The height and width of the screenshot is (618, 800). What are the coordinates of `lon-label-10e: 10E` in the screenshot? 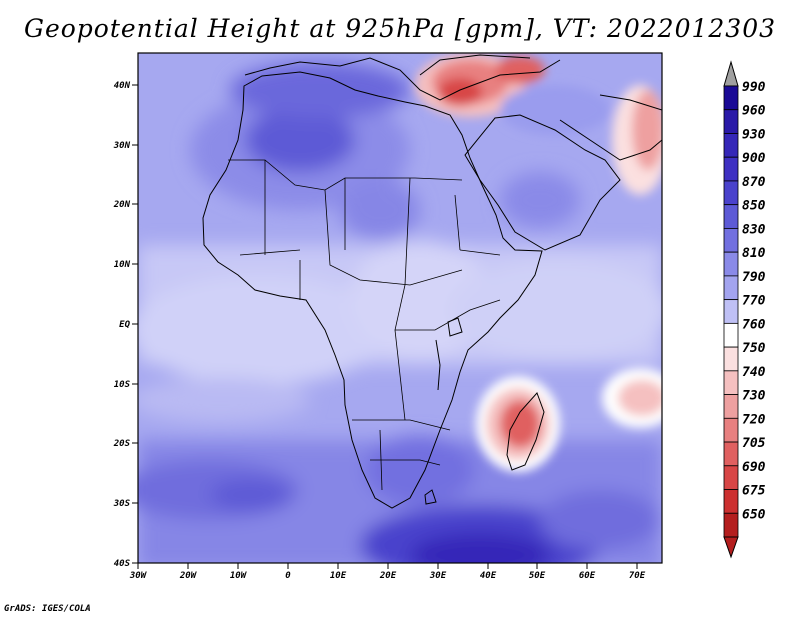 It's located at (338, 576).